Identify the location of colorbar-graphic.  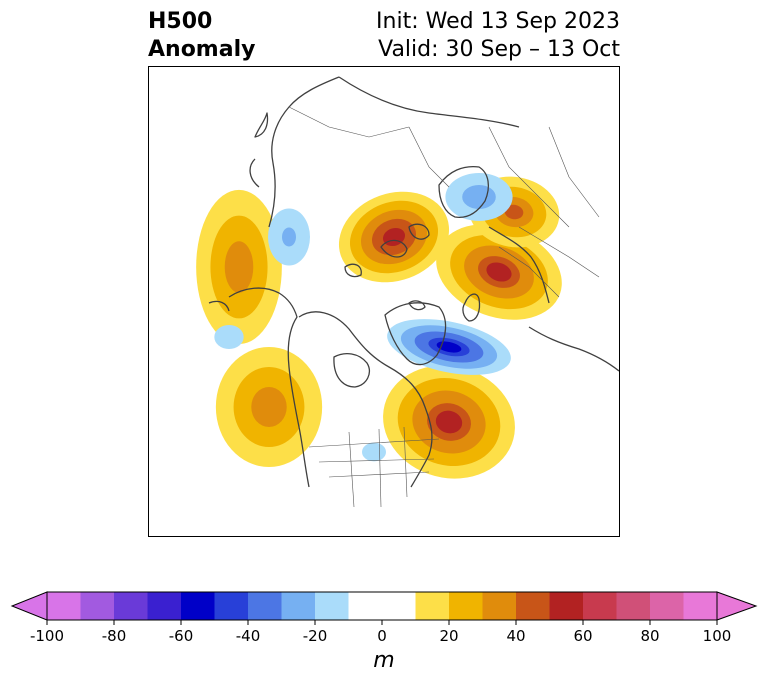
(384, 608).